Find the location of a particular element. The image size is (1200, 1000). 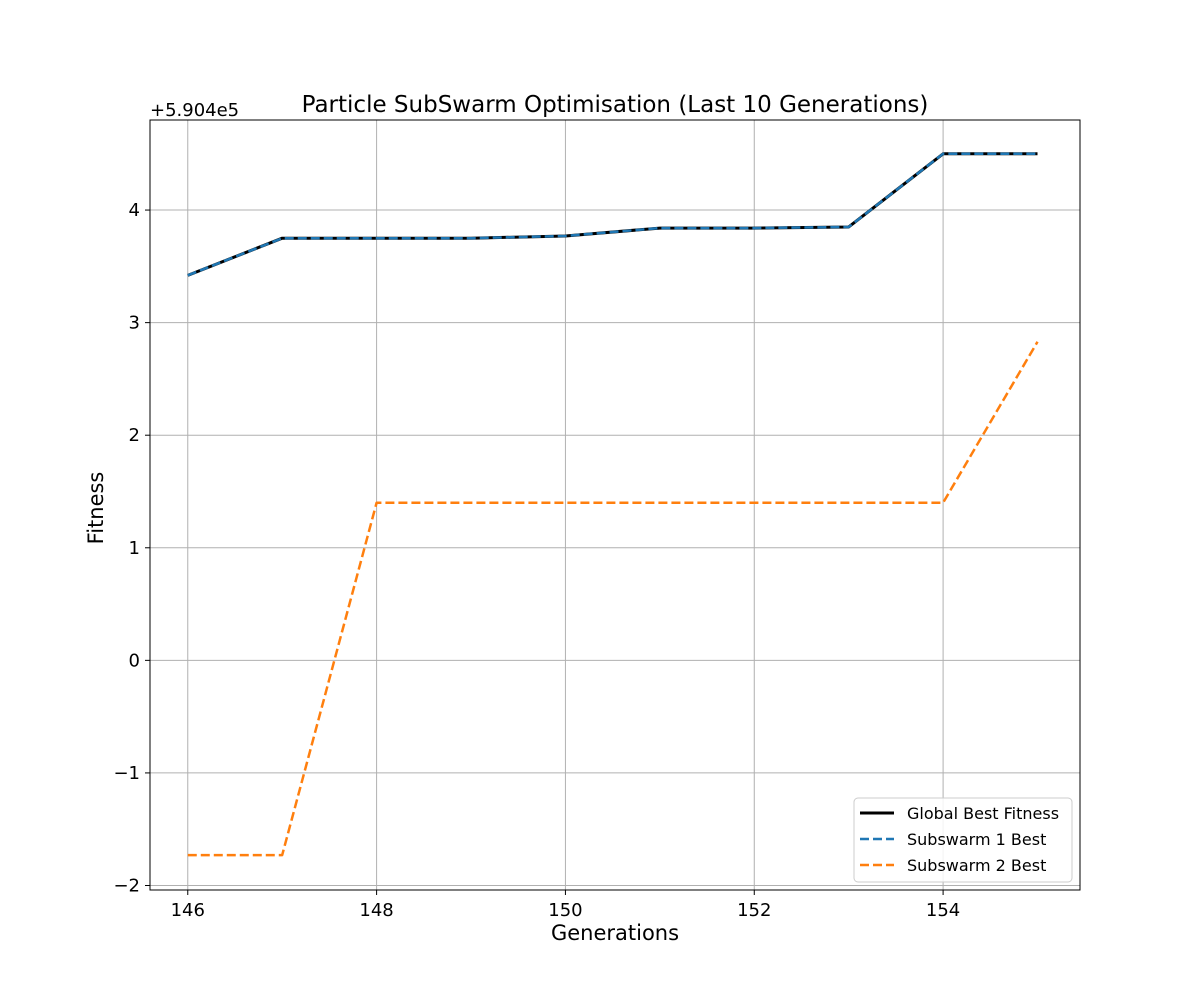

y-offset-label: +5.904e5 is located at coordinates (194, 110).